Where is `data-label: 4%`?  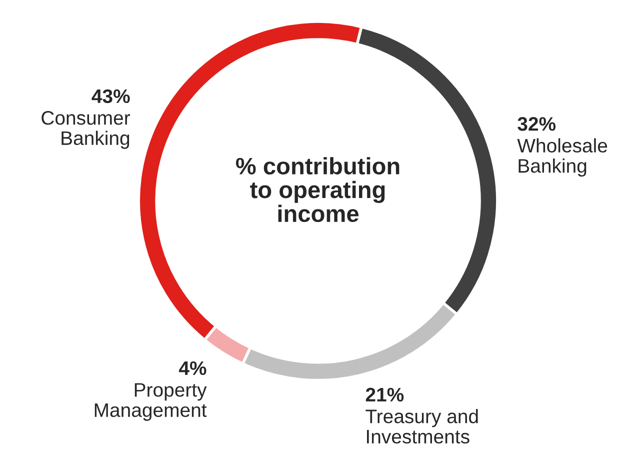 data-label: 4% is located at coordinates (192, 368).